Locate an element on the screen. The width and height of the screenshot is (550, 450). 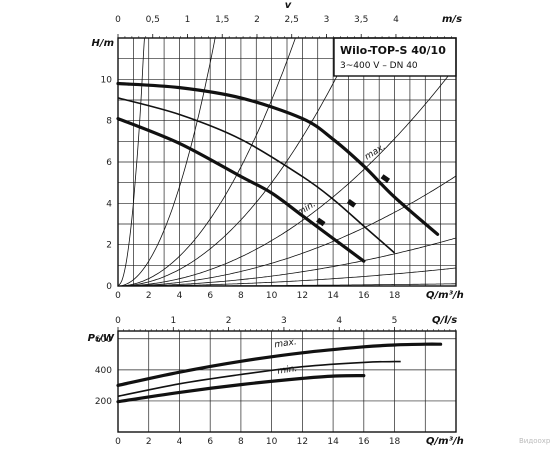
top-tick-label: 2,5 is located at coordinates (292, 20).